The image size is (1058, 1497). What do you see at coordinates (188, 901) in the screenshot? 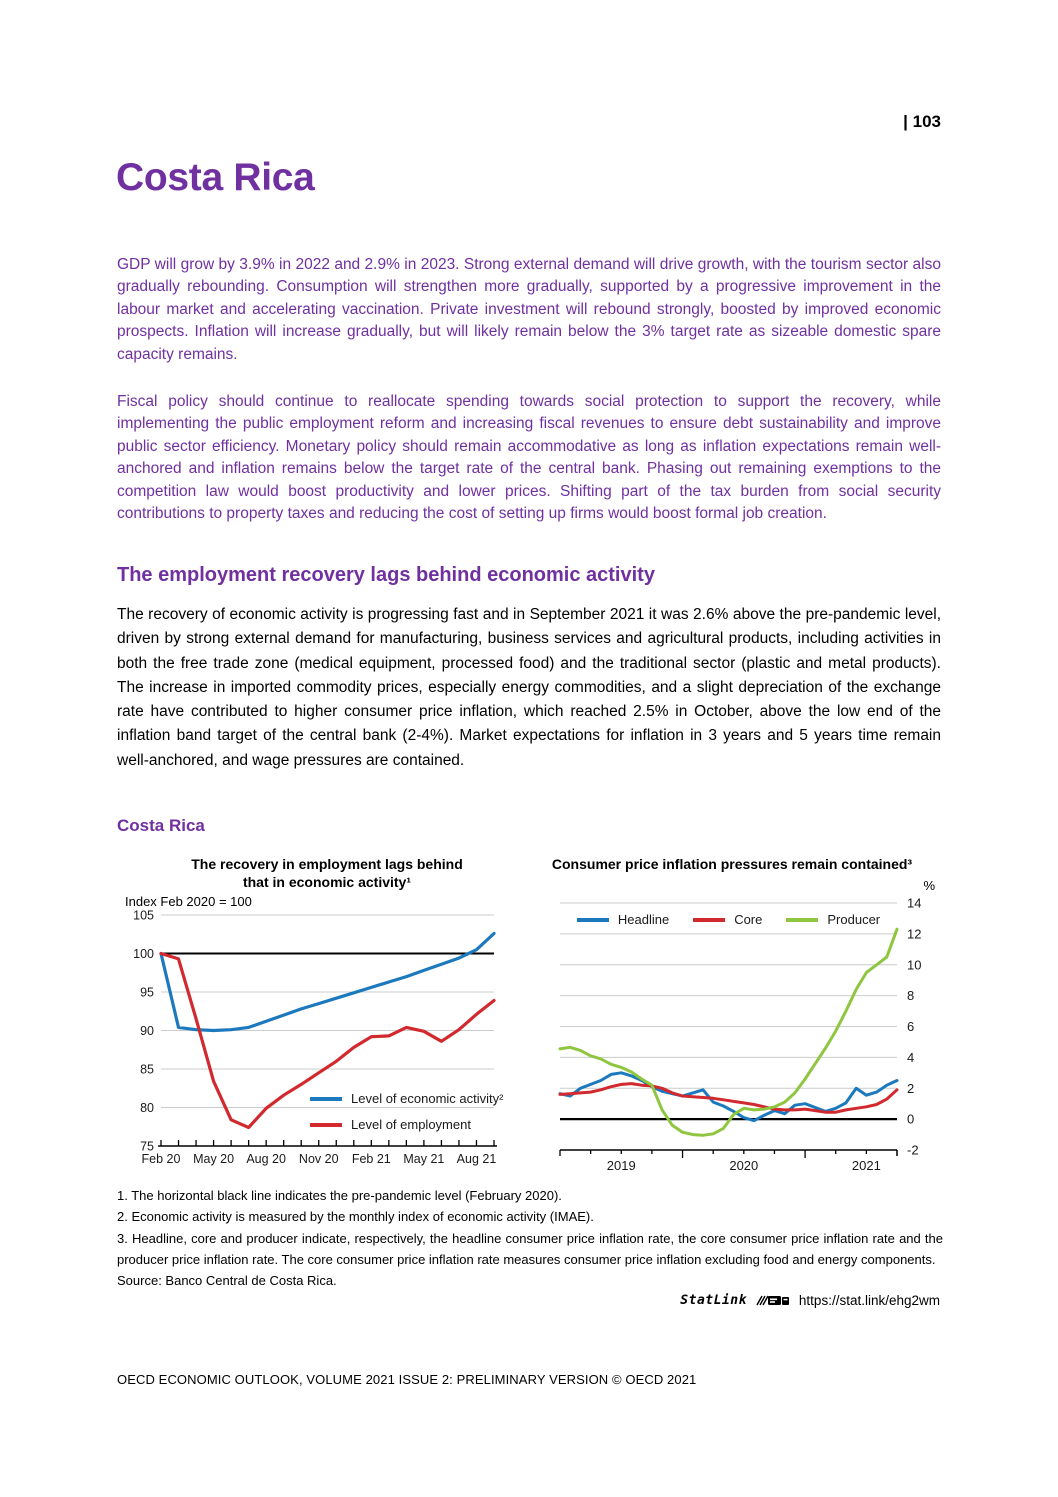
I see `employment-chart-axis-note: Index Feb 2020 = 100` at bounding box center [188, 901].